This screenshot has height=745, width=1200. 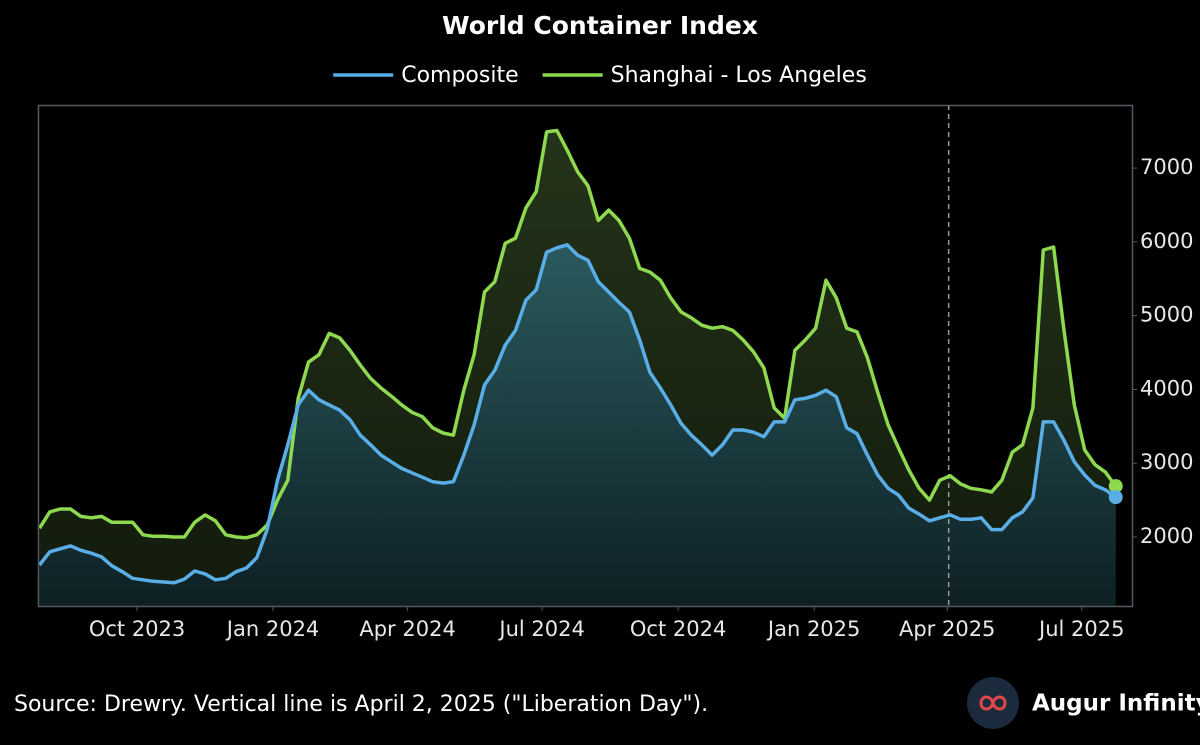 I want to click on brand-logo, so click(x=993, y=703).